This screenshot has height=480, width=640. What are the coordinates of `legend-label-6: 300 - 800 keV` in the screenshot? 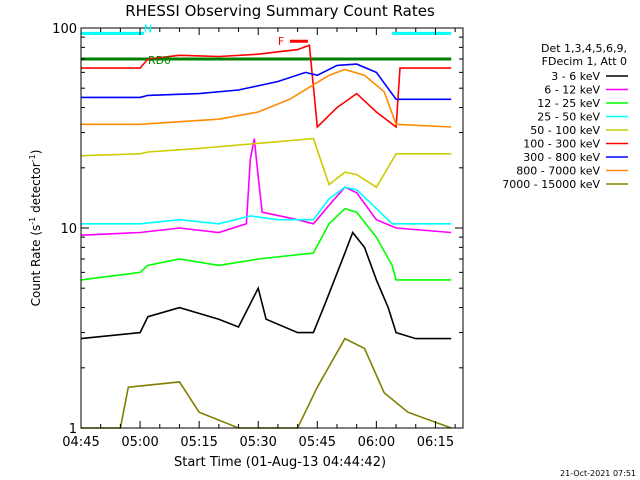 It's located at (561, 157).